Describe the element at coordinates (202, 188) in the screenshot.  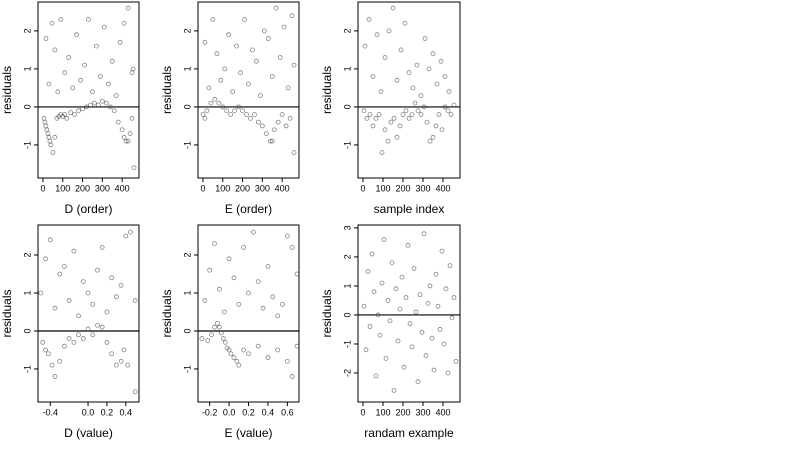
I see `x-tick-label: 0` at that location.